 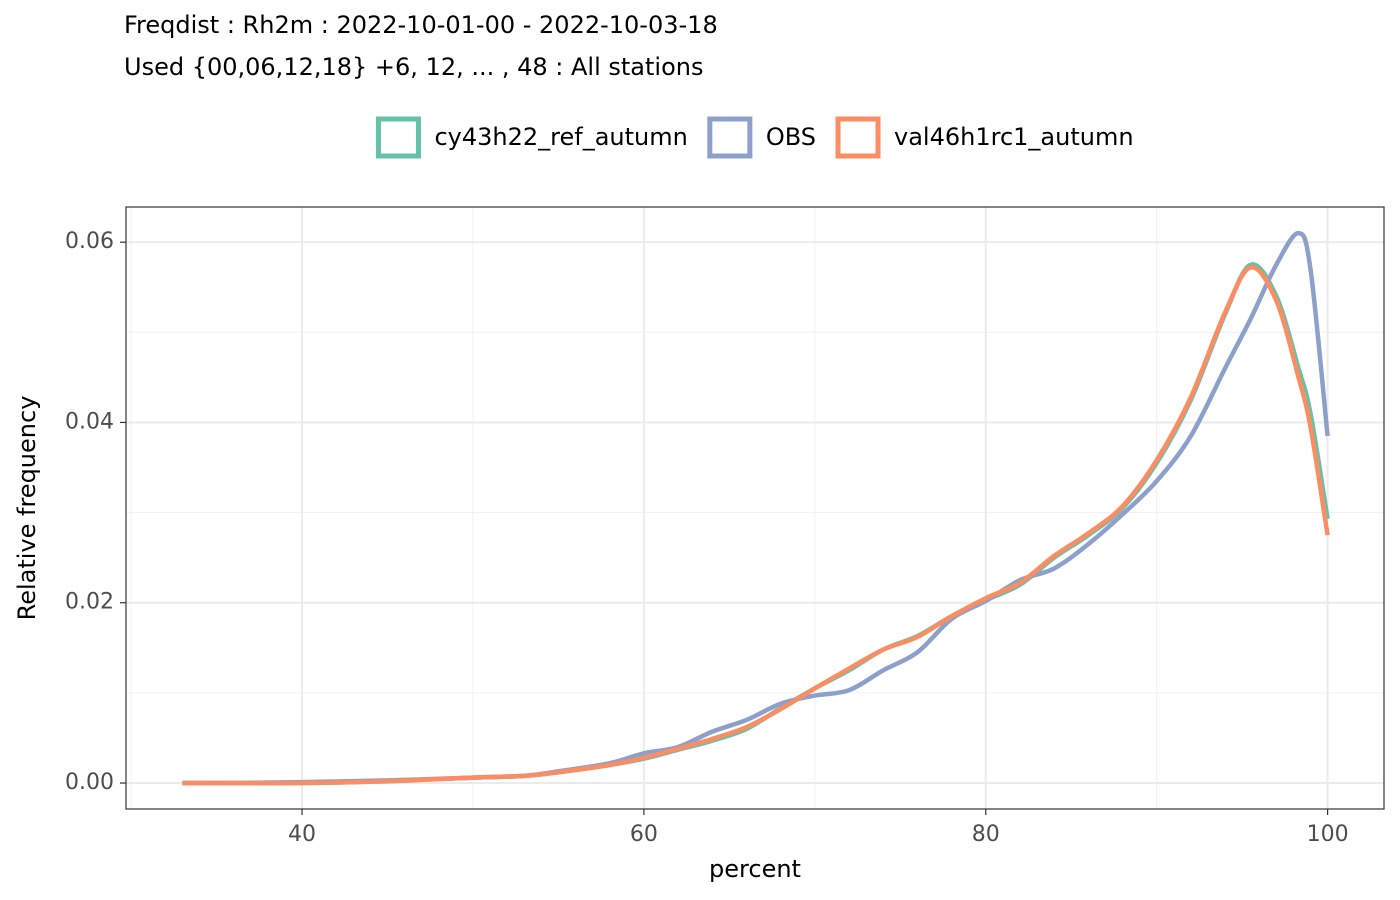 What do you see at coordinates (89, 782) in the screenshot?
I see `y-tick-label: 0.00` at bounding box center [89, 782].